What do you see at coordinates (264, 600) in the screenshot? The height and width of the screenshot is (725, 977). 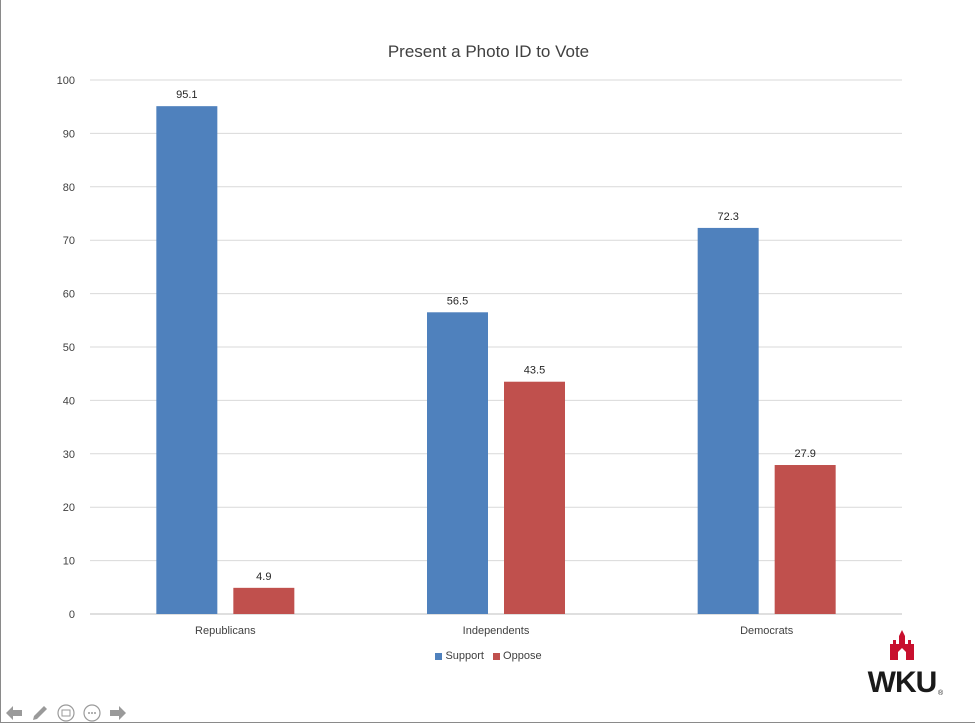 I see `bar-oppose-republicans` at bounding box center [264, 600].